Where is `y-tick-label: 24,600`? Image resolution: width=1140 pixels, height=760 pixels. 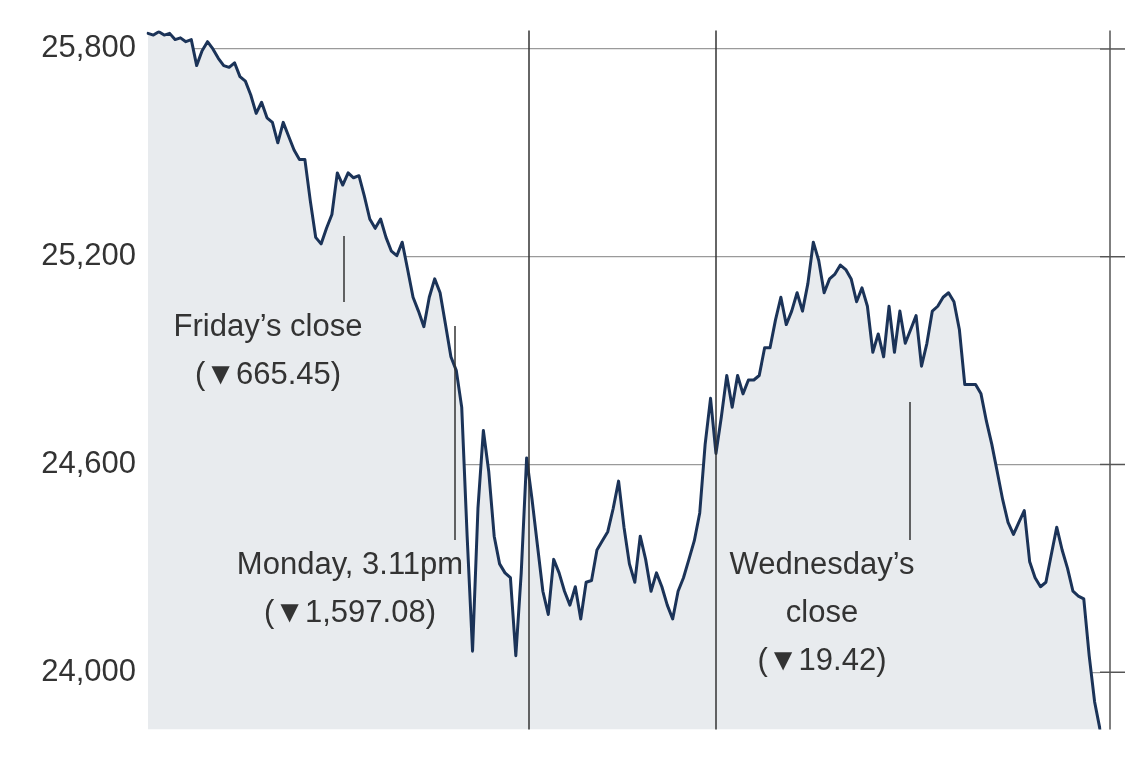 y-tick-label: 24,600 is located at coordinates (88, 463).